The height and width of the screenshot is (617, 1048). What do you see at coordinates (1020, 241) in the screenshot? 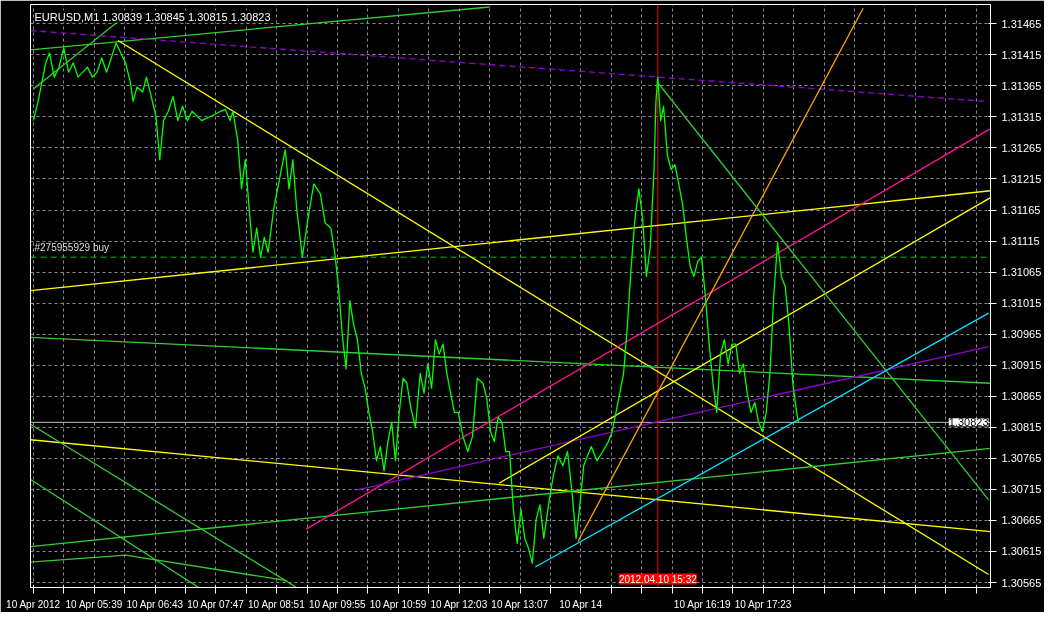
I see `y-tick-label: 1.31115` at bounding box center [1020, 241].